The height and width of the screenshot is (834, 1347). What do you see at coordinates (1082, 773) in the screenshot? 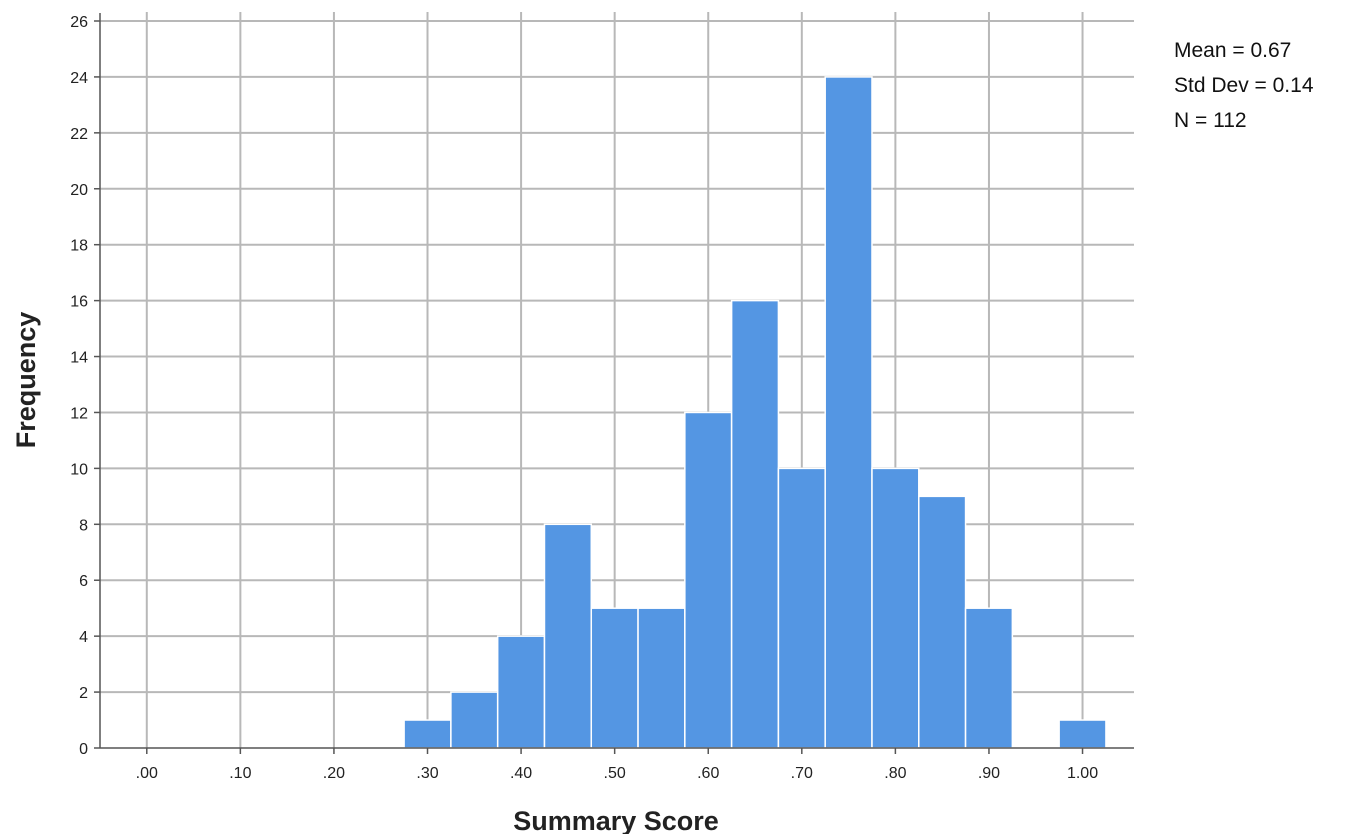
I see `x-tick-label: 1.00` at bounding box center [1082, 773].